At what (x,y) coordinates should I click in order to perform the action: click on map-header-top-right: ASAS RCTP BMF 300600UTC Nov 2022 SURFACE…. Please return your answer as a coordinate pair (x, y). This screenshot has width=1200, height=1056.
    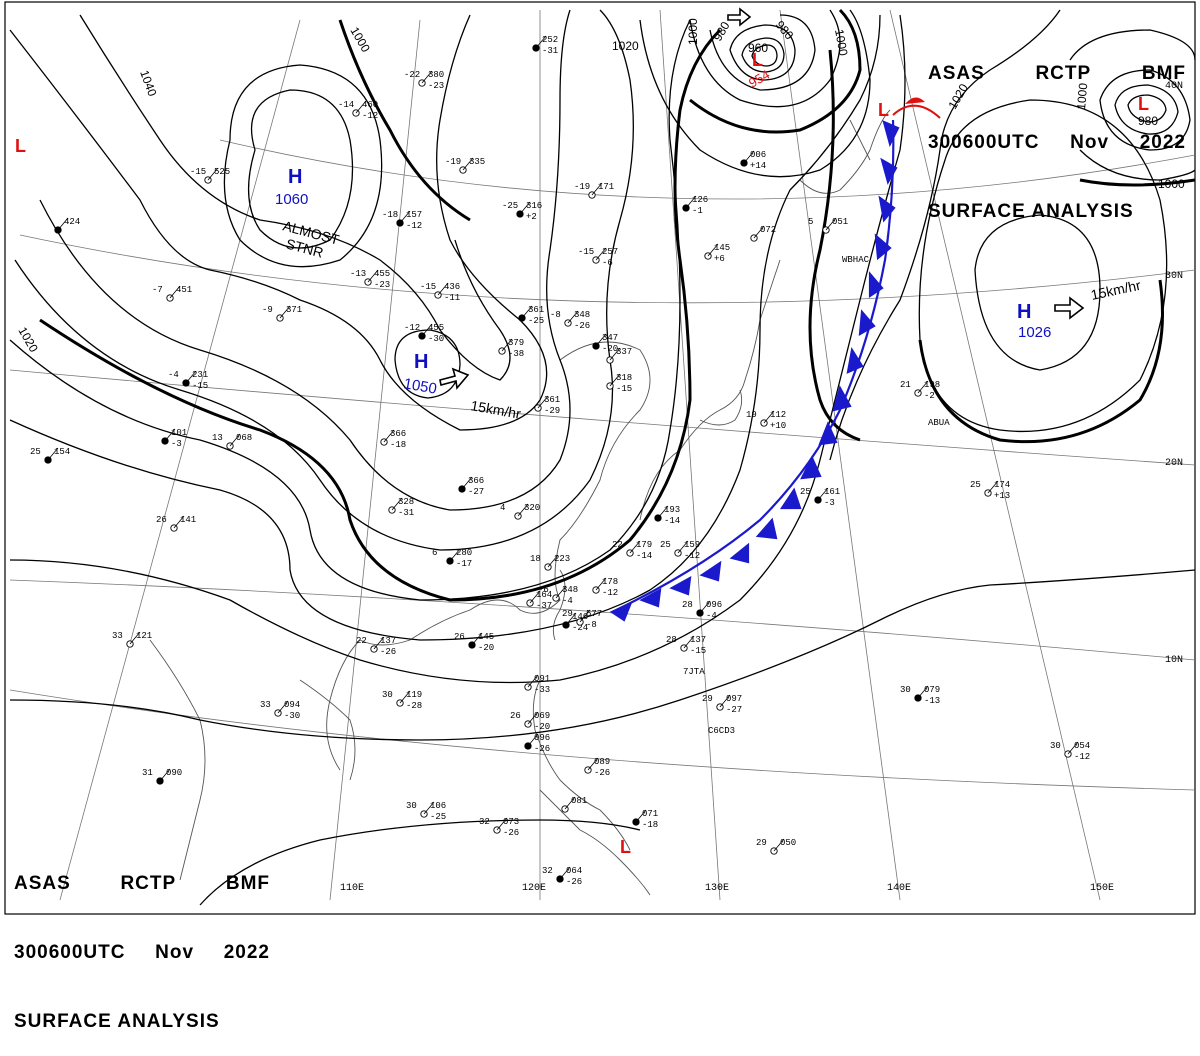
    Looking at the image, I should click on (1057, 131).